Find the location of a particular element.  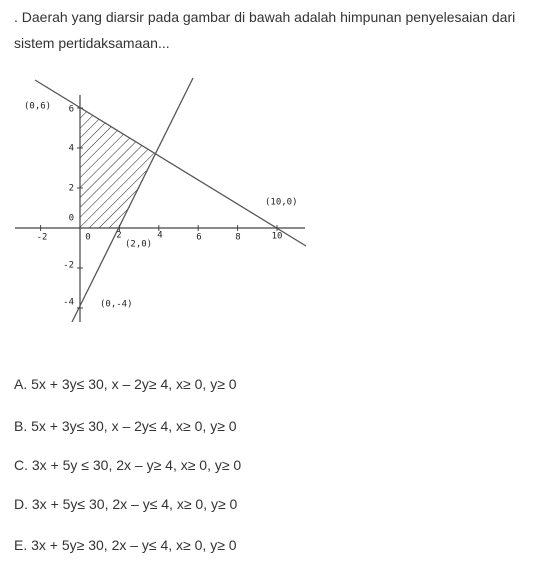

x-tick-label: 8 is located at coordinates (237, 238).